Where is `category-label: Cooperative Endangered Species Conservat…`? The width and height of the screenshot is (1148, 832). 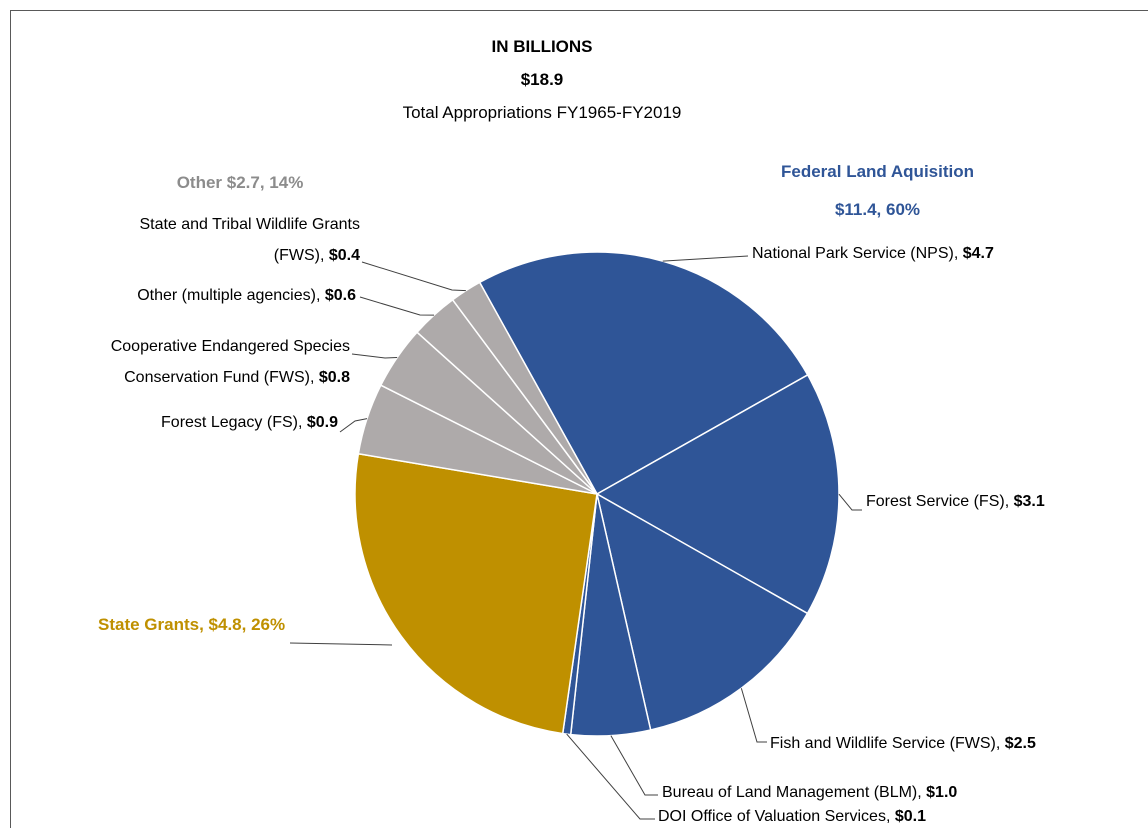 category-label: Cooperative Endangered Species Conservat… is located at coordinates (230, 362).